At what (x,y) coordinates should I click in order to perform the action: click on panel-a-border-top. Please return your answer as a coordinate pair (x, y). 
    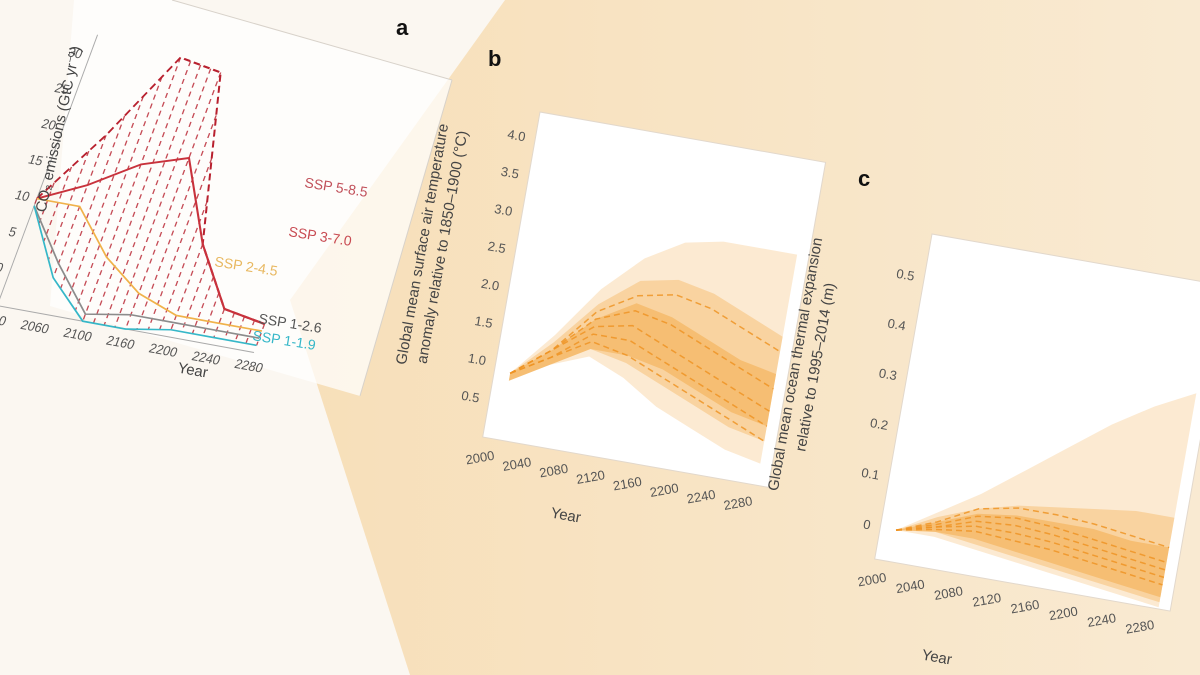
    Looking at the image, I should click on (312, 40).